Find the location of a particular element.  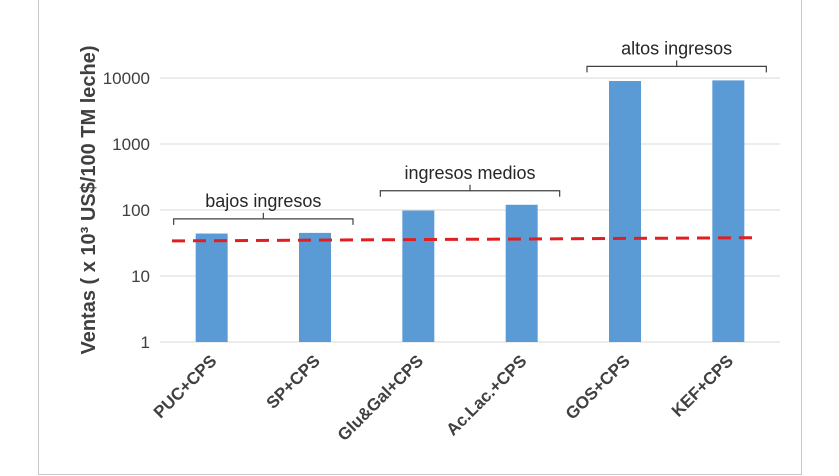

x-tick-label: PUC+CPS is located at coordinates (185, 386).